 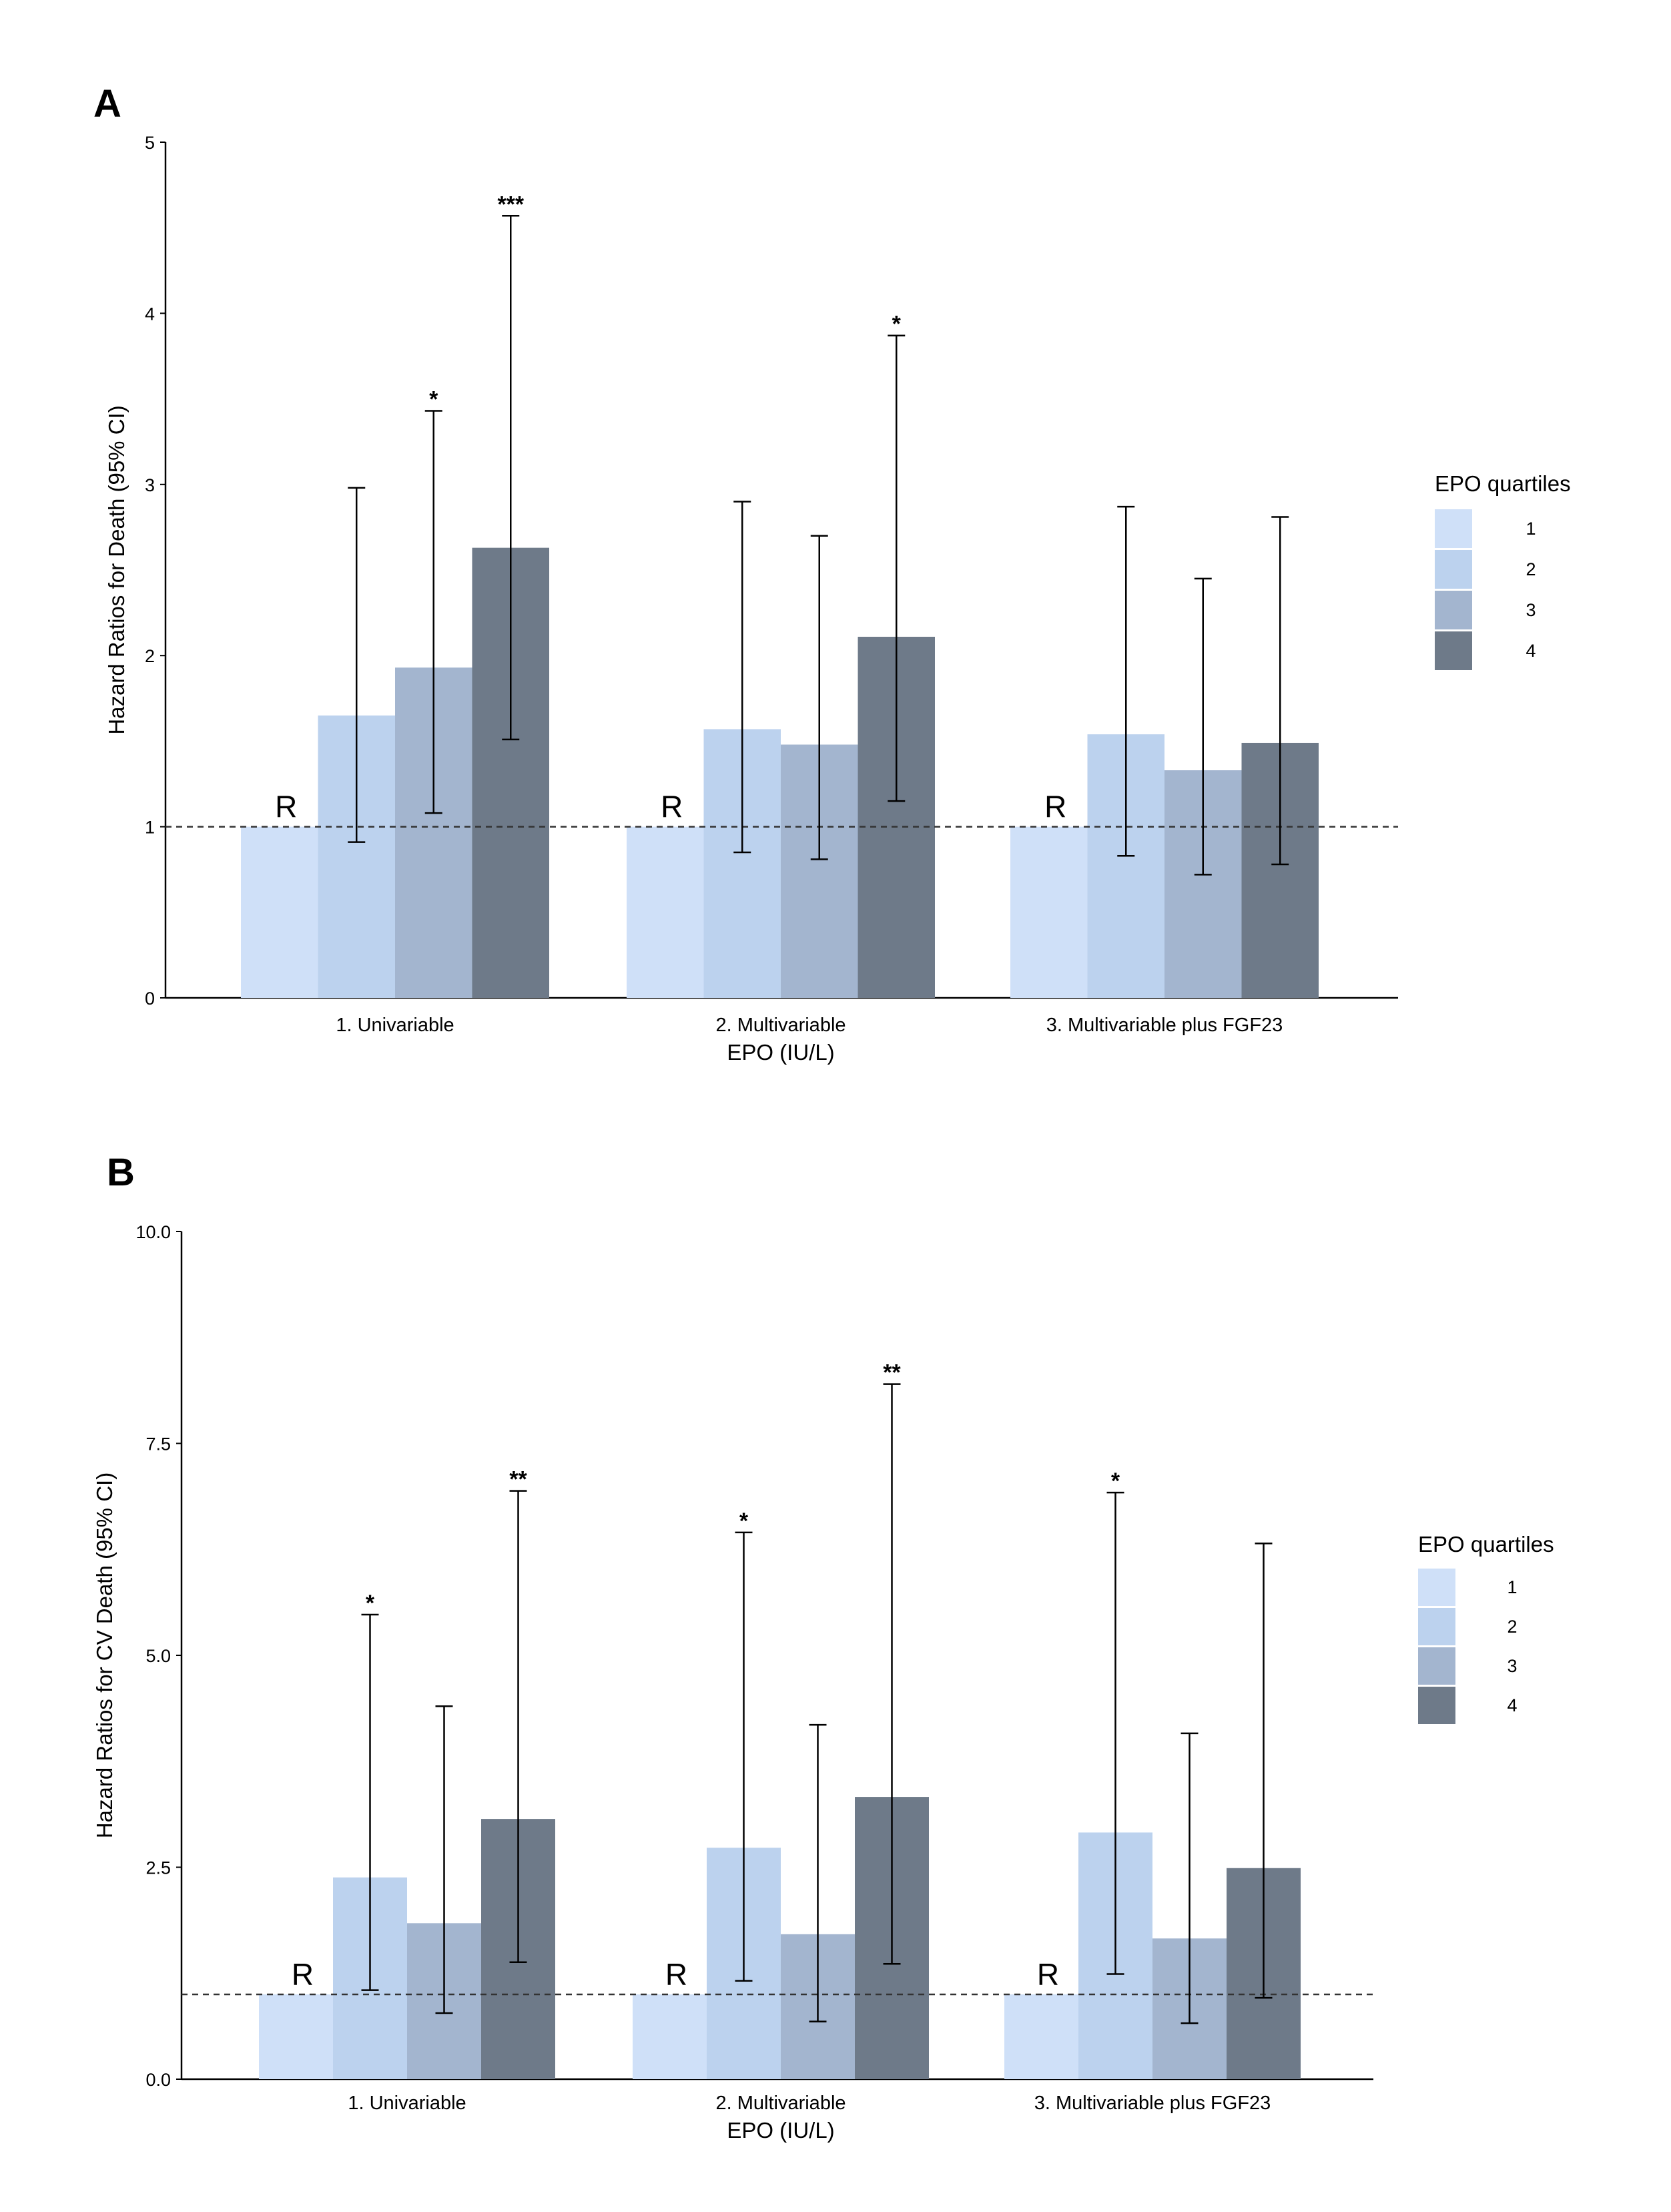 What do you see at coordinates (158, 1444) in the screenshot?
I see `y-tick-label: 7.5` at bounding box center [158, 1444].